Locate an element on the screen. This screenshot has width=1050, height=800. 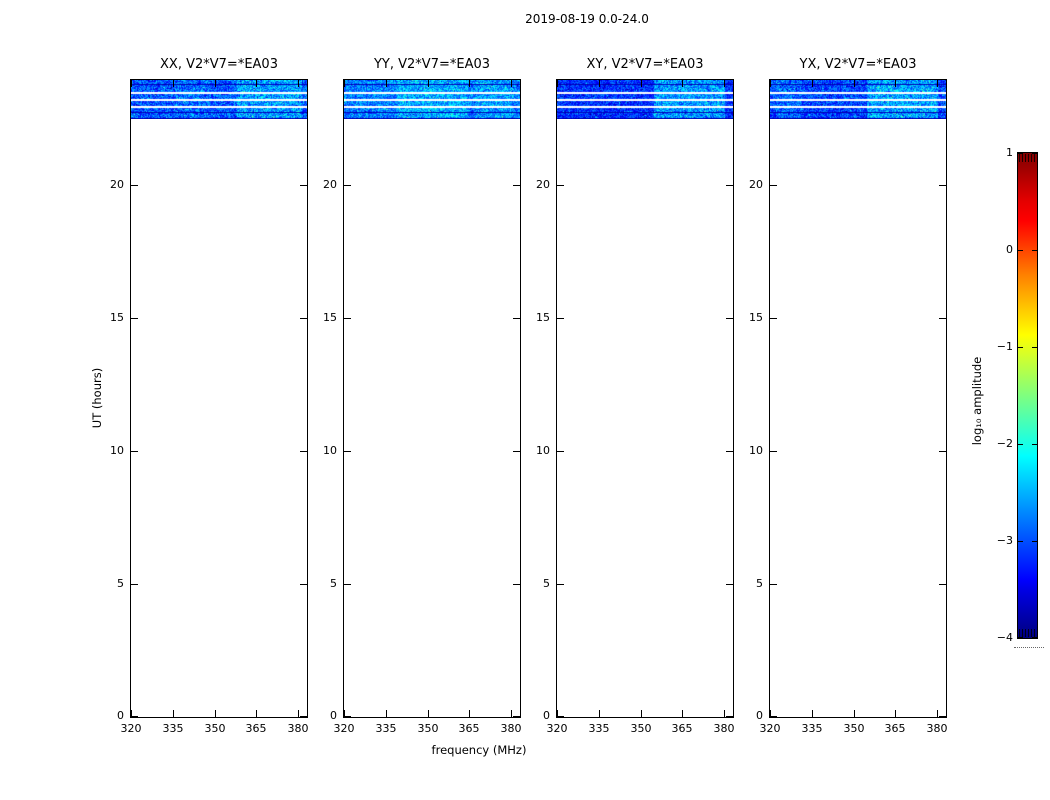
y-tick-label: 10 is located at coordinates (330, 450).